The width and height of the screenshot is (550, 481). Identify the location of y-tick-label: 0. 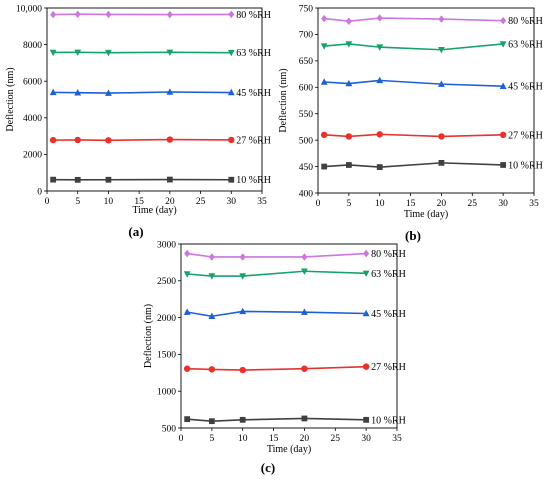
(39, 192).